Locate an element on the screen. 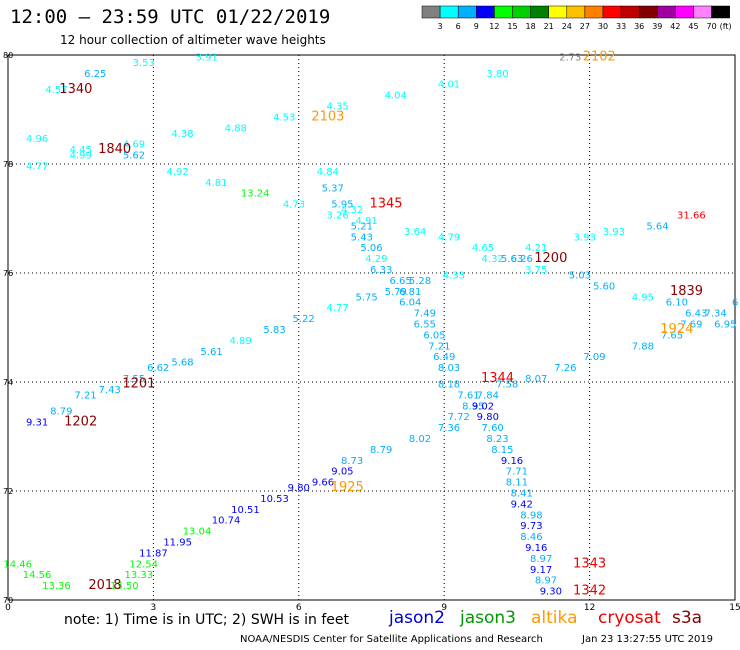 The image size is (740, 650). swh-value: 9.16 is located at coordinates (512, 461).